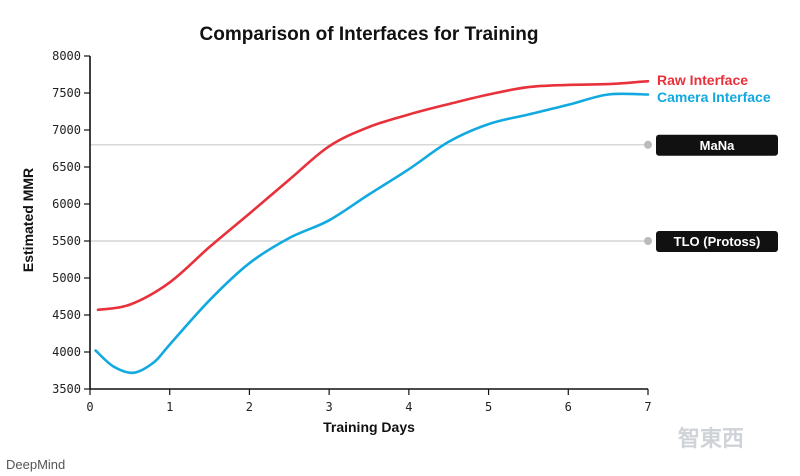 The height and width of the screenshot is (476, 800). Describe the element at coordinates (66, 389) in the screenshot. I see `y-tick-label: 3500` at that location.